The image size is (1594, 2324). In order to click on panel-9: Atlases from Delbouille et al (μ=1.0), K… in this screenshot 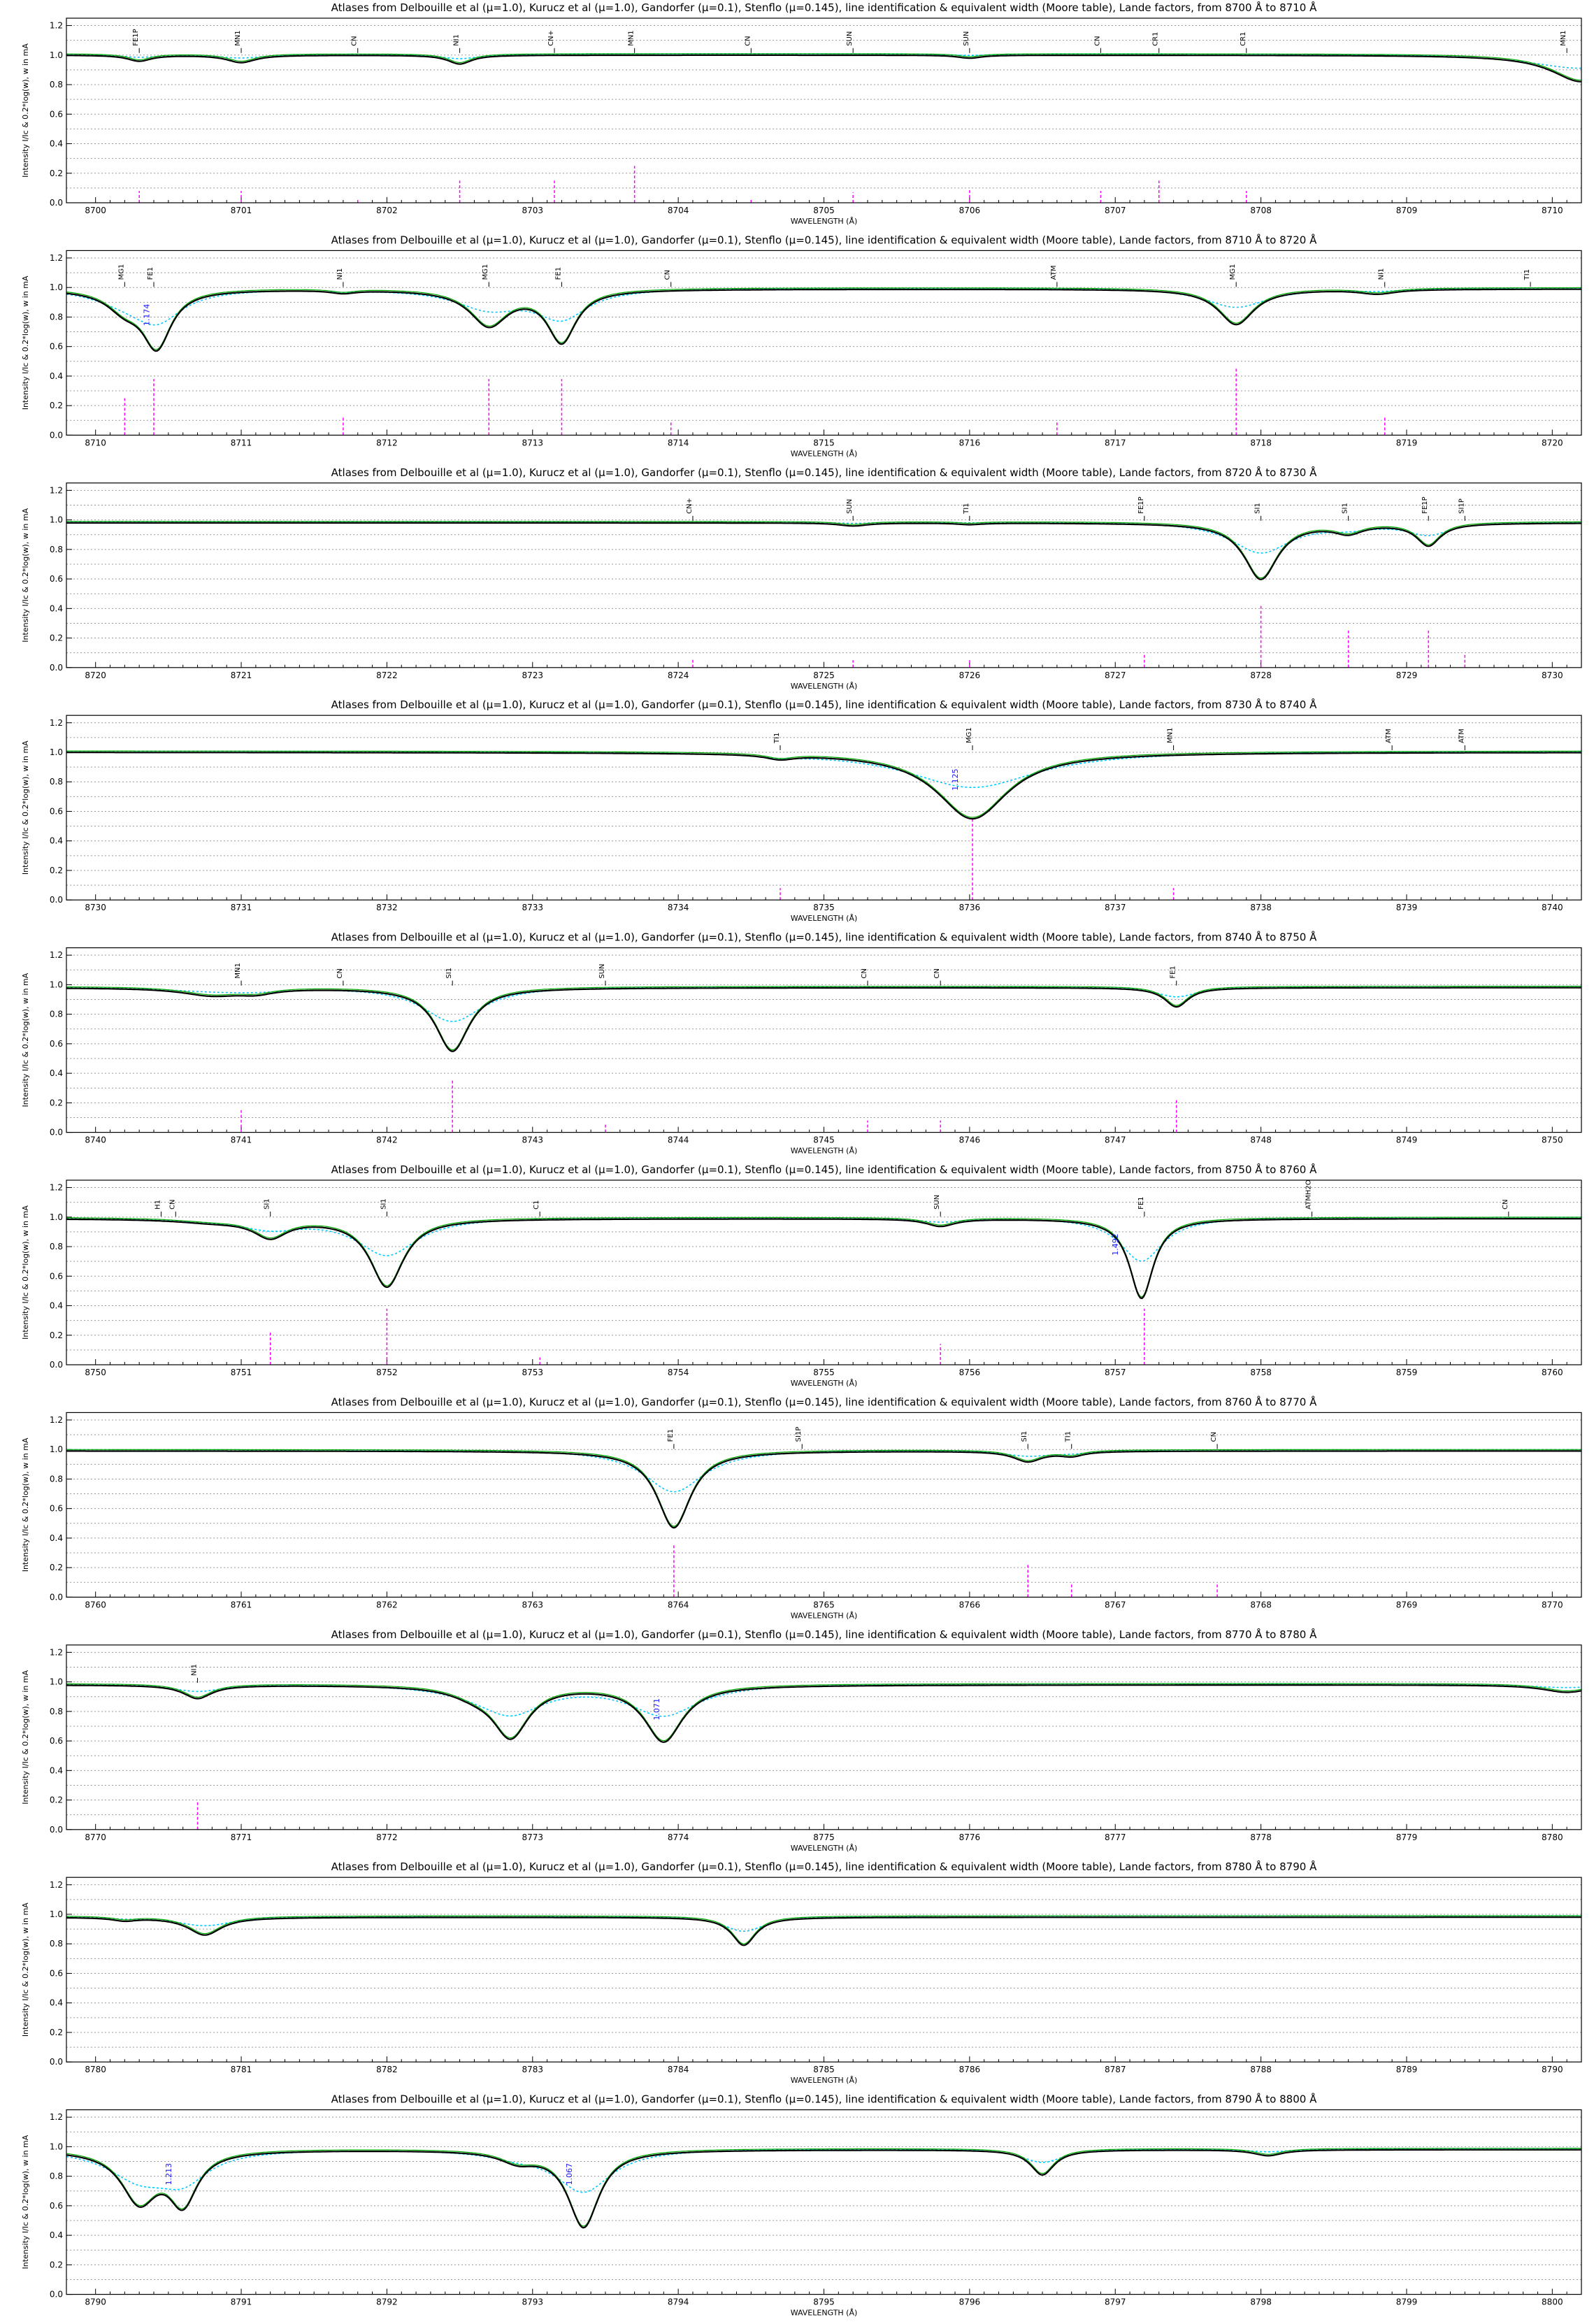, I will do `click(801, 1972)`.